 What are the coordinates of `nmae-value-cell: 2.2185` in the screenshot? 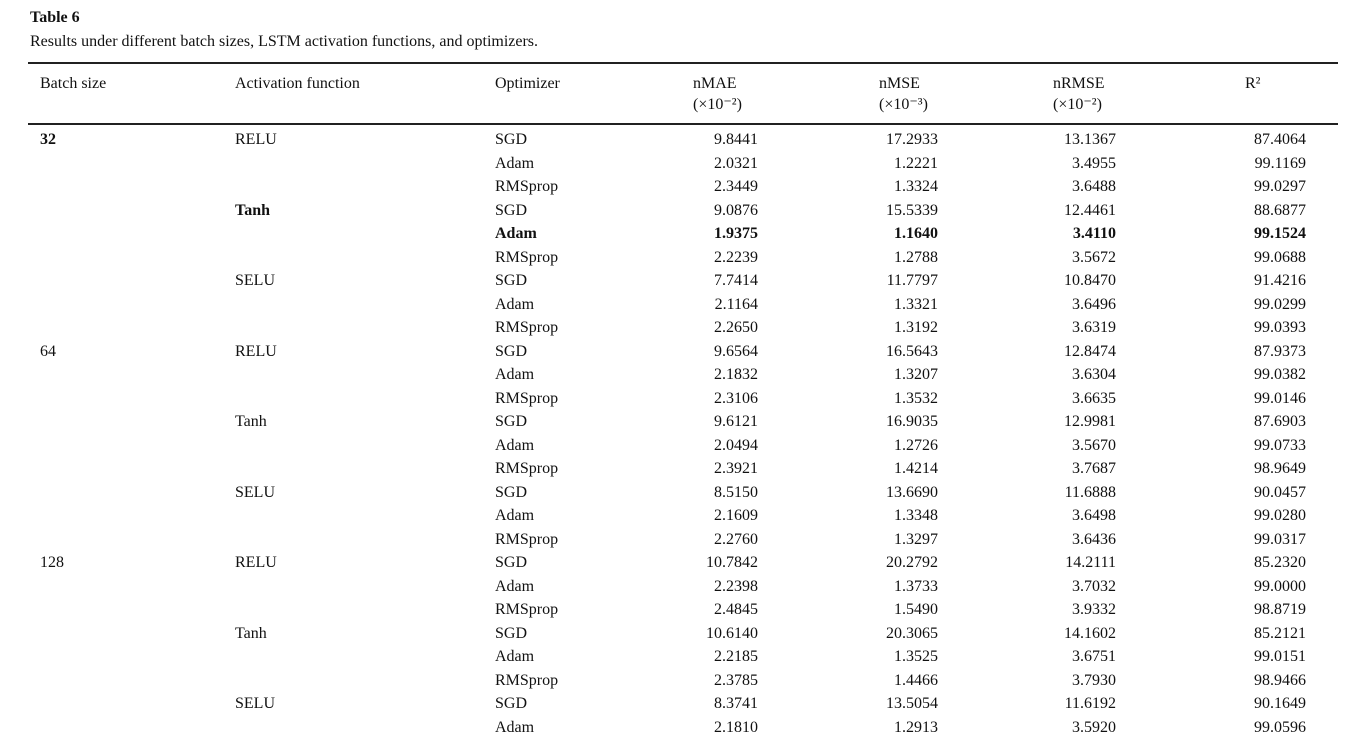 It's located at (736, 656).